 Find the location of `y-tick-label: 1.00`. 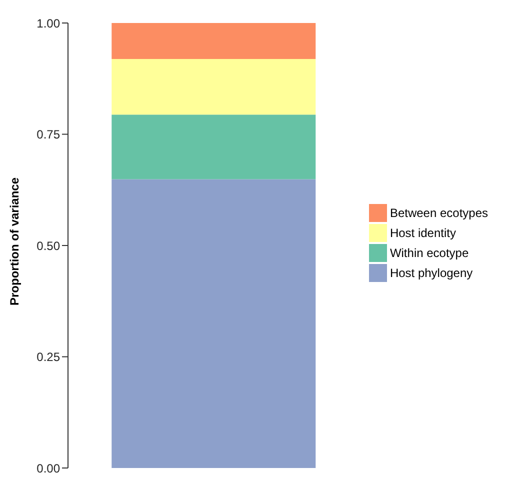

y-tick-label: 1.00 is located at coordinates (48, 23).